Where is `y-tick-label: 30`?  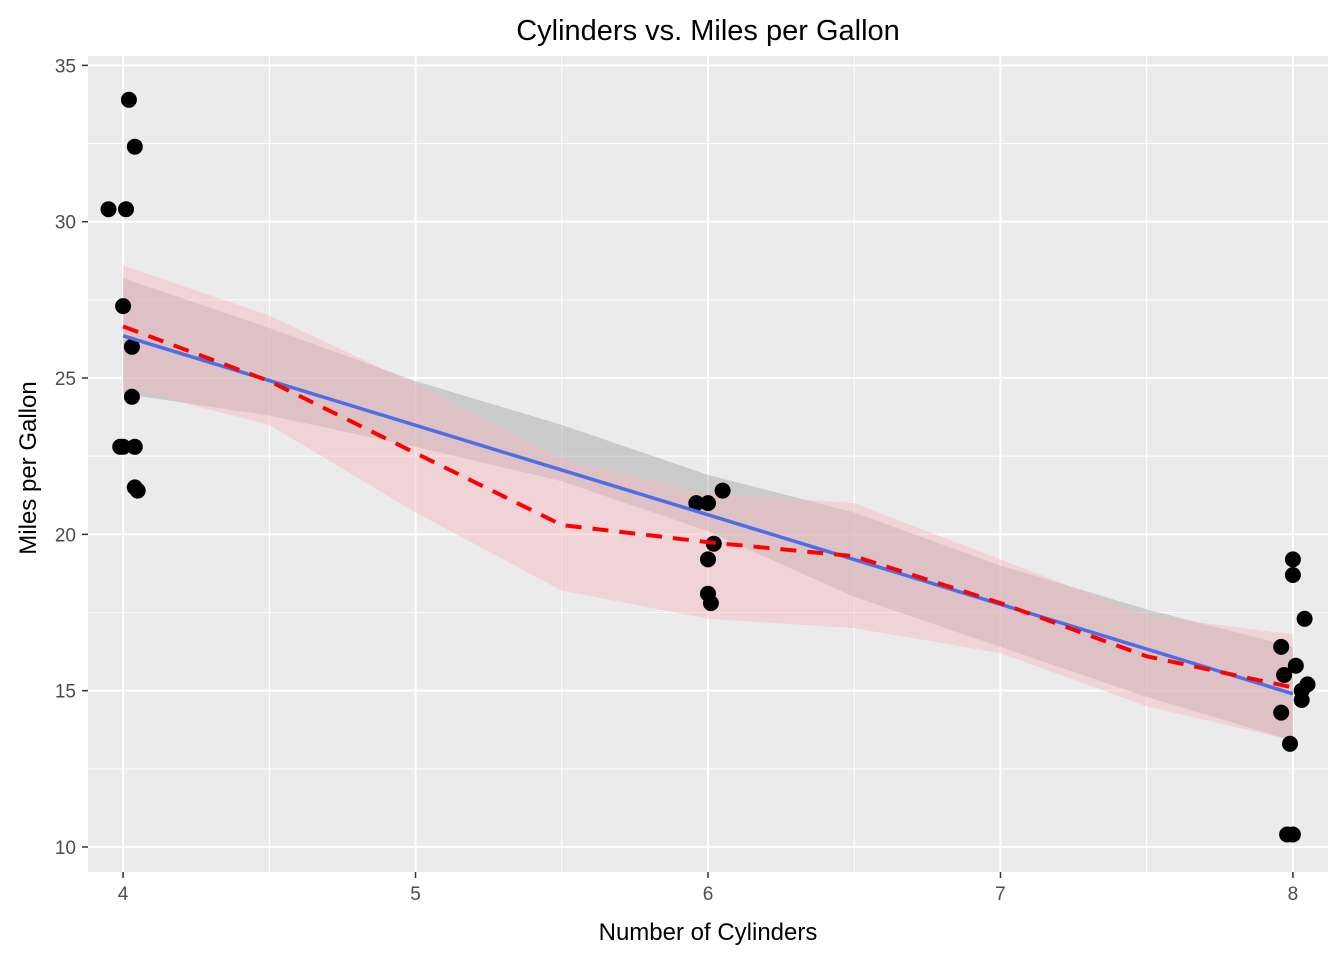
y-tick-label: 30 is located at coordinates (65, 223).